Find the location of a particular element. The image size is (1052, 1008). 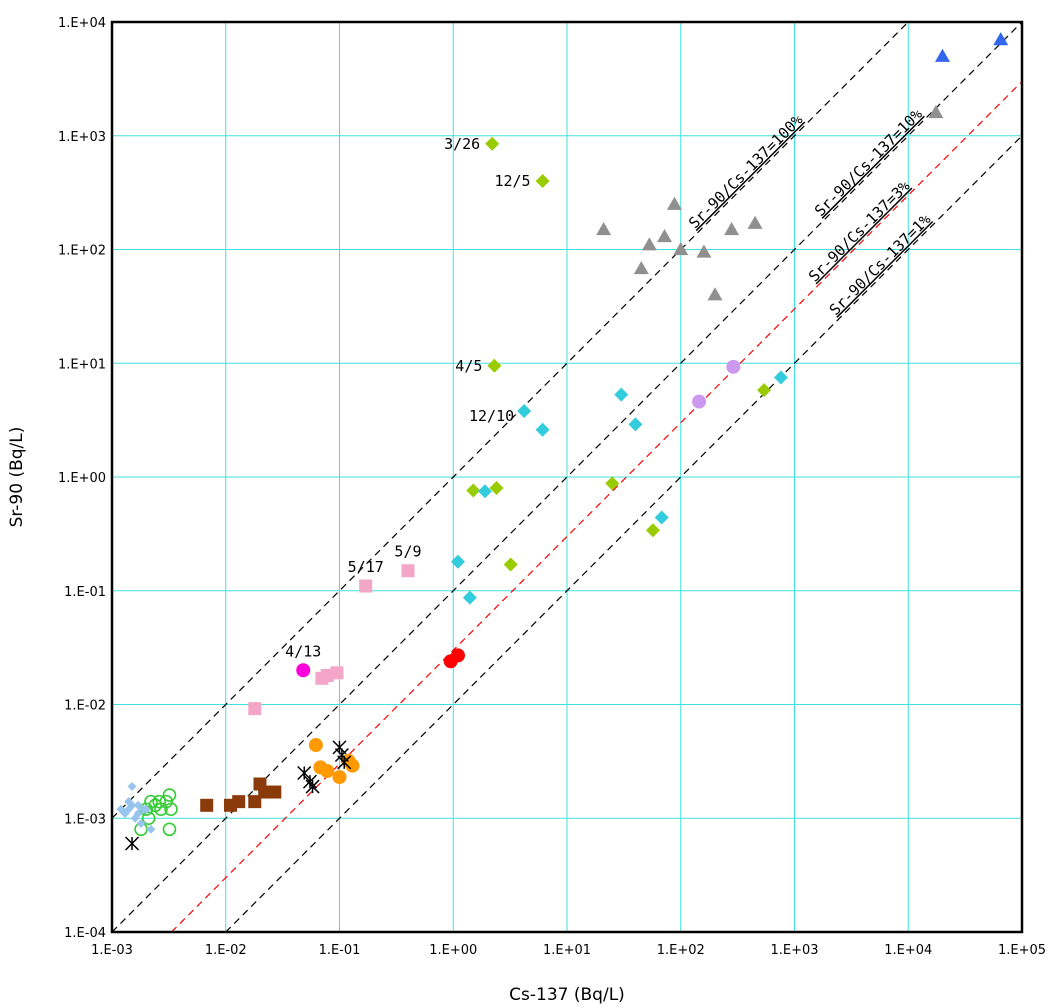

x-tick-label: 1.E-01 is located at coordinates (340, 950).